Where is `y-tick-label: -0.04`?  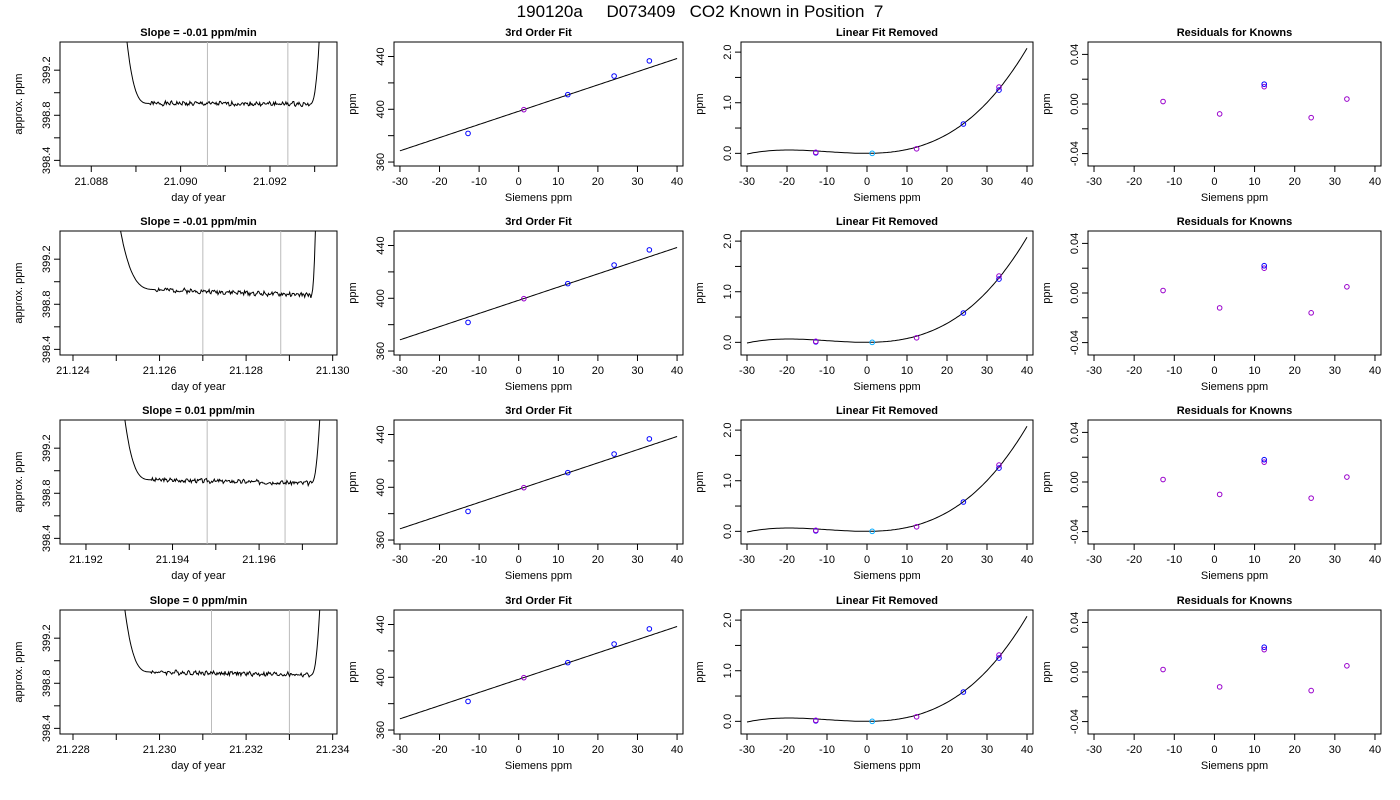
y-tick-label: -0.04 is located at coordinates (1075, 342).